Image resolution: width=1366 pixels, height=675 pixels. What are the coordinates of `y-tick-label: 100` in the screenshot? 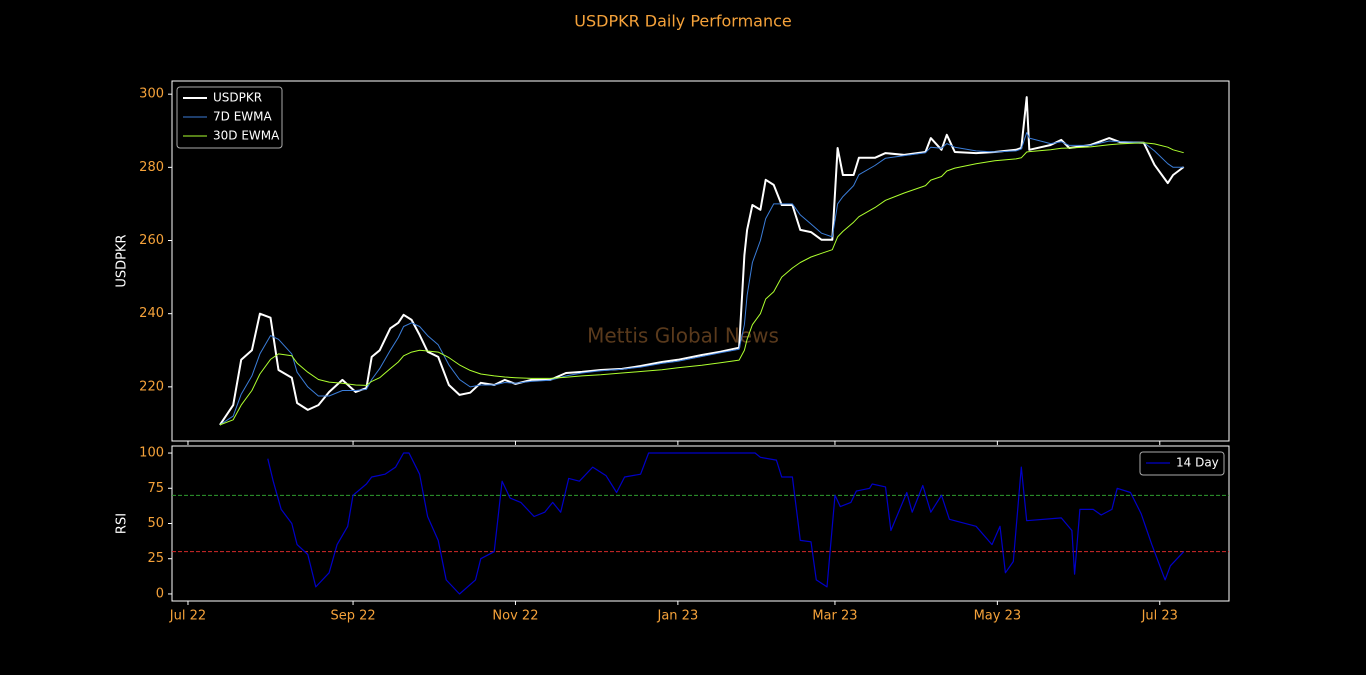 It's located at (151, 453).